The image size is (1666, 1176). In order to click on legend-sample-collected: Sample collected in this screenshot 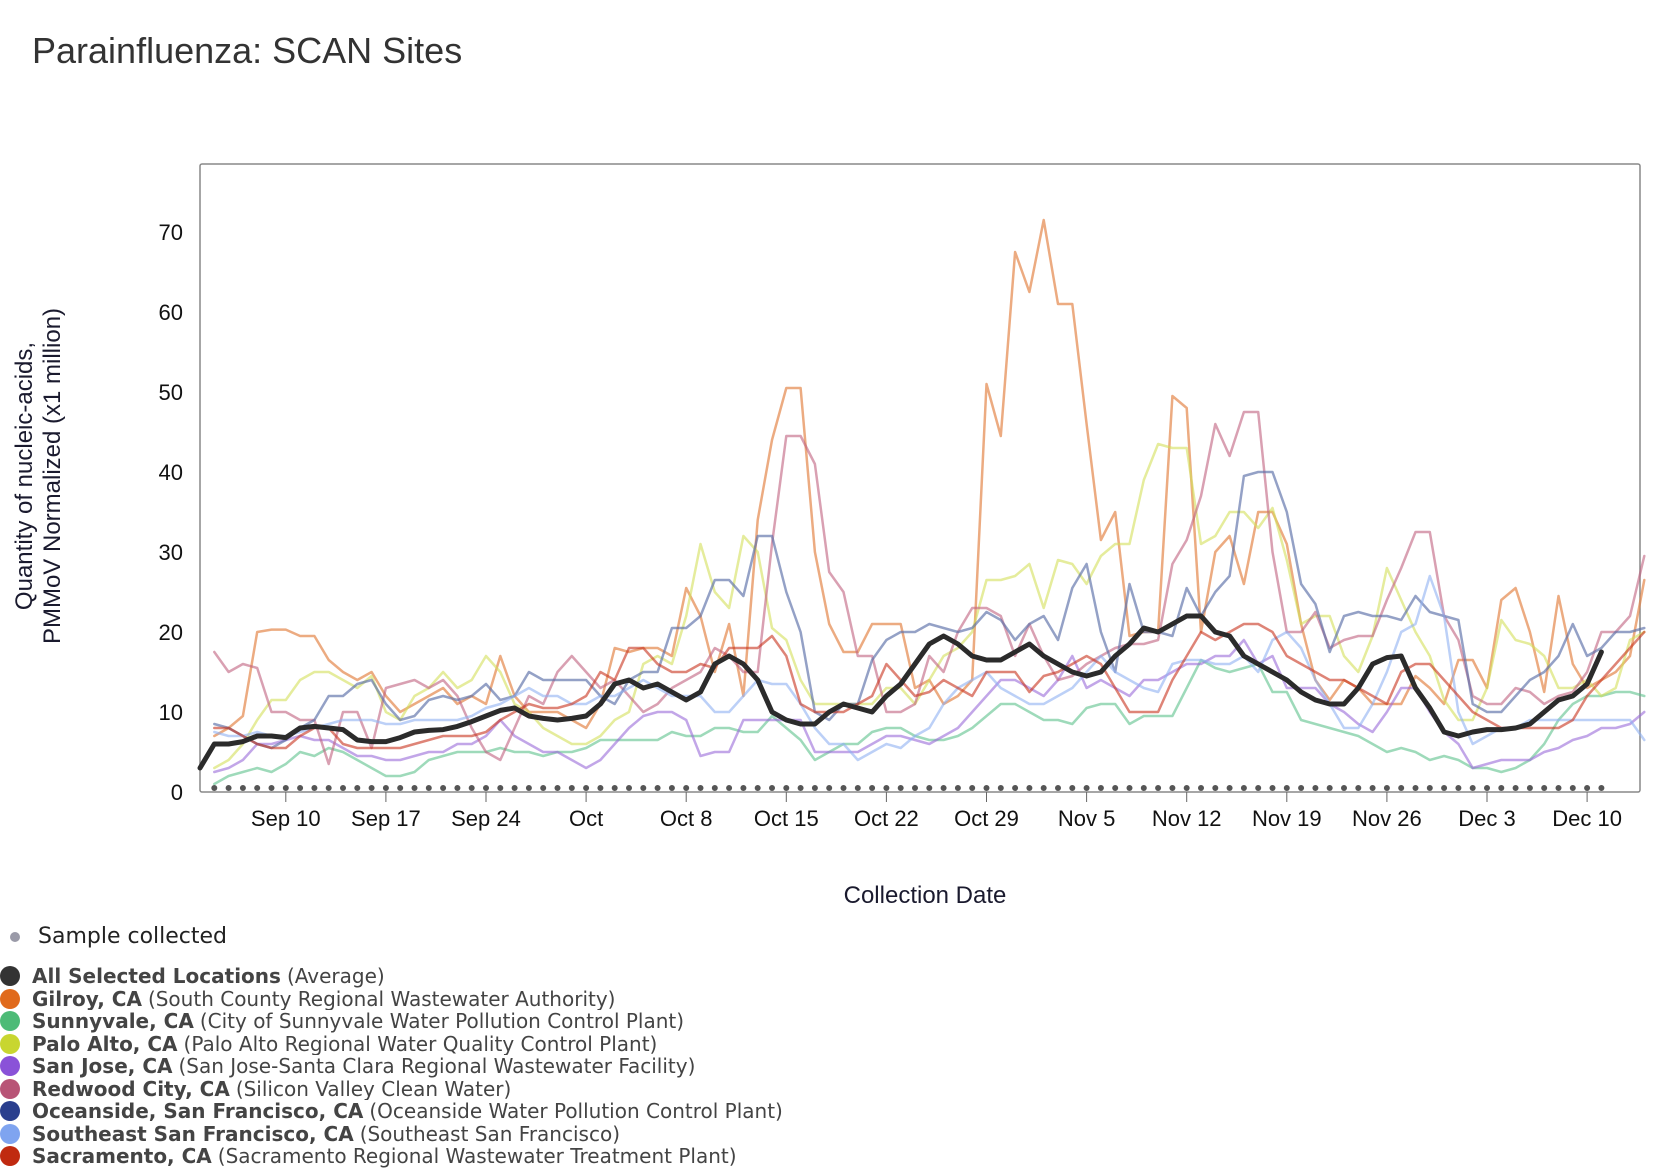, I will do `click(118, 936)`.